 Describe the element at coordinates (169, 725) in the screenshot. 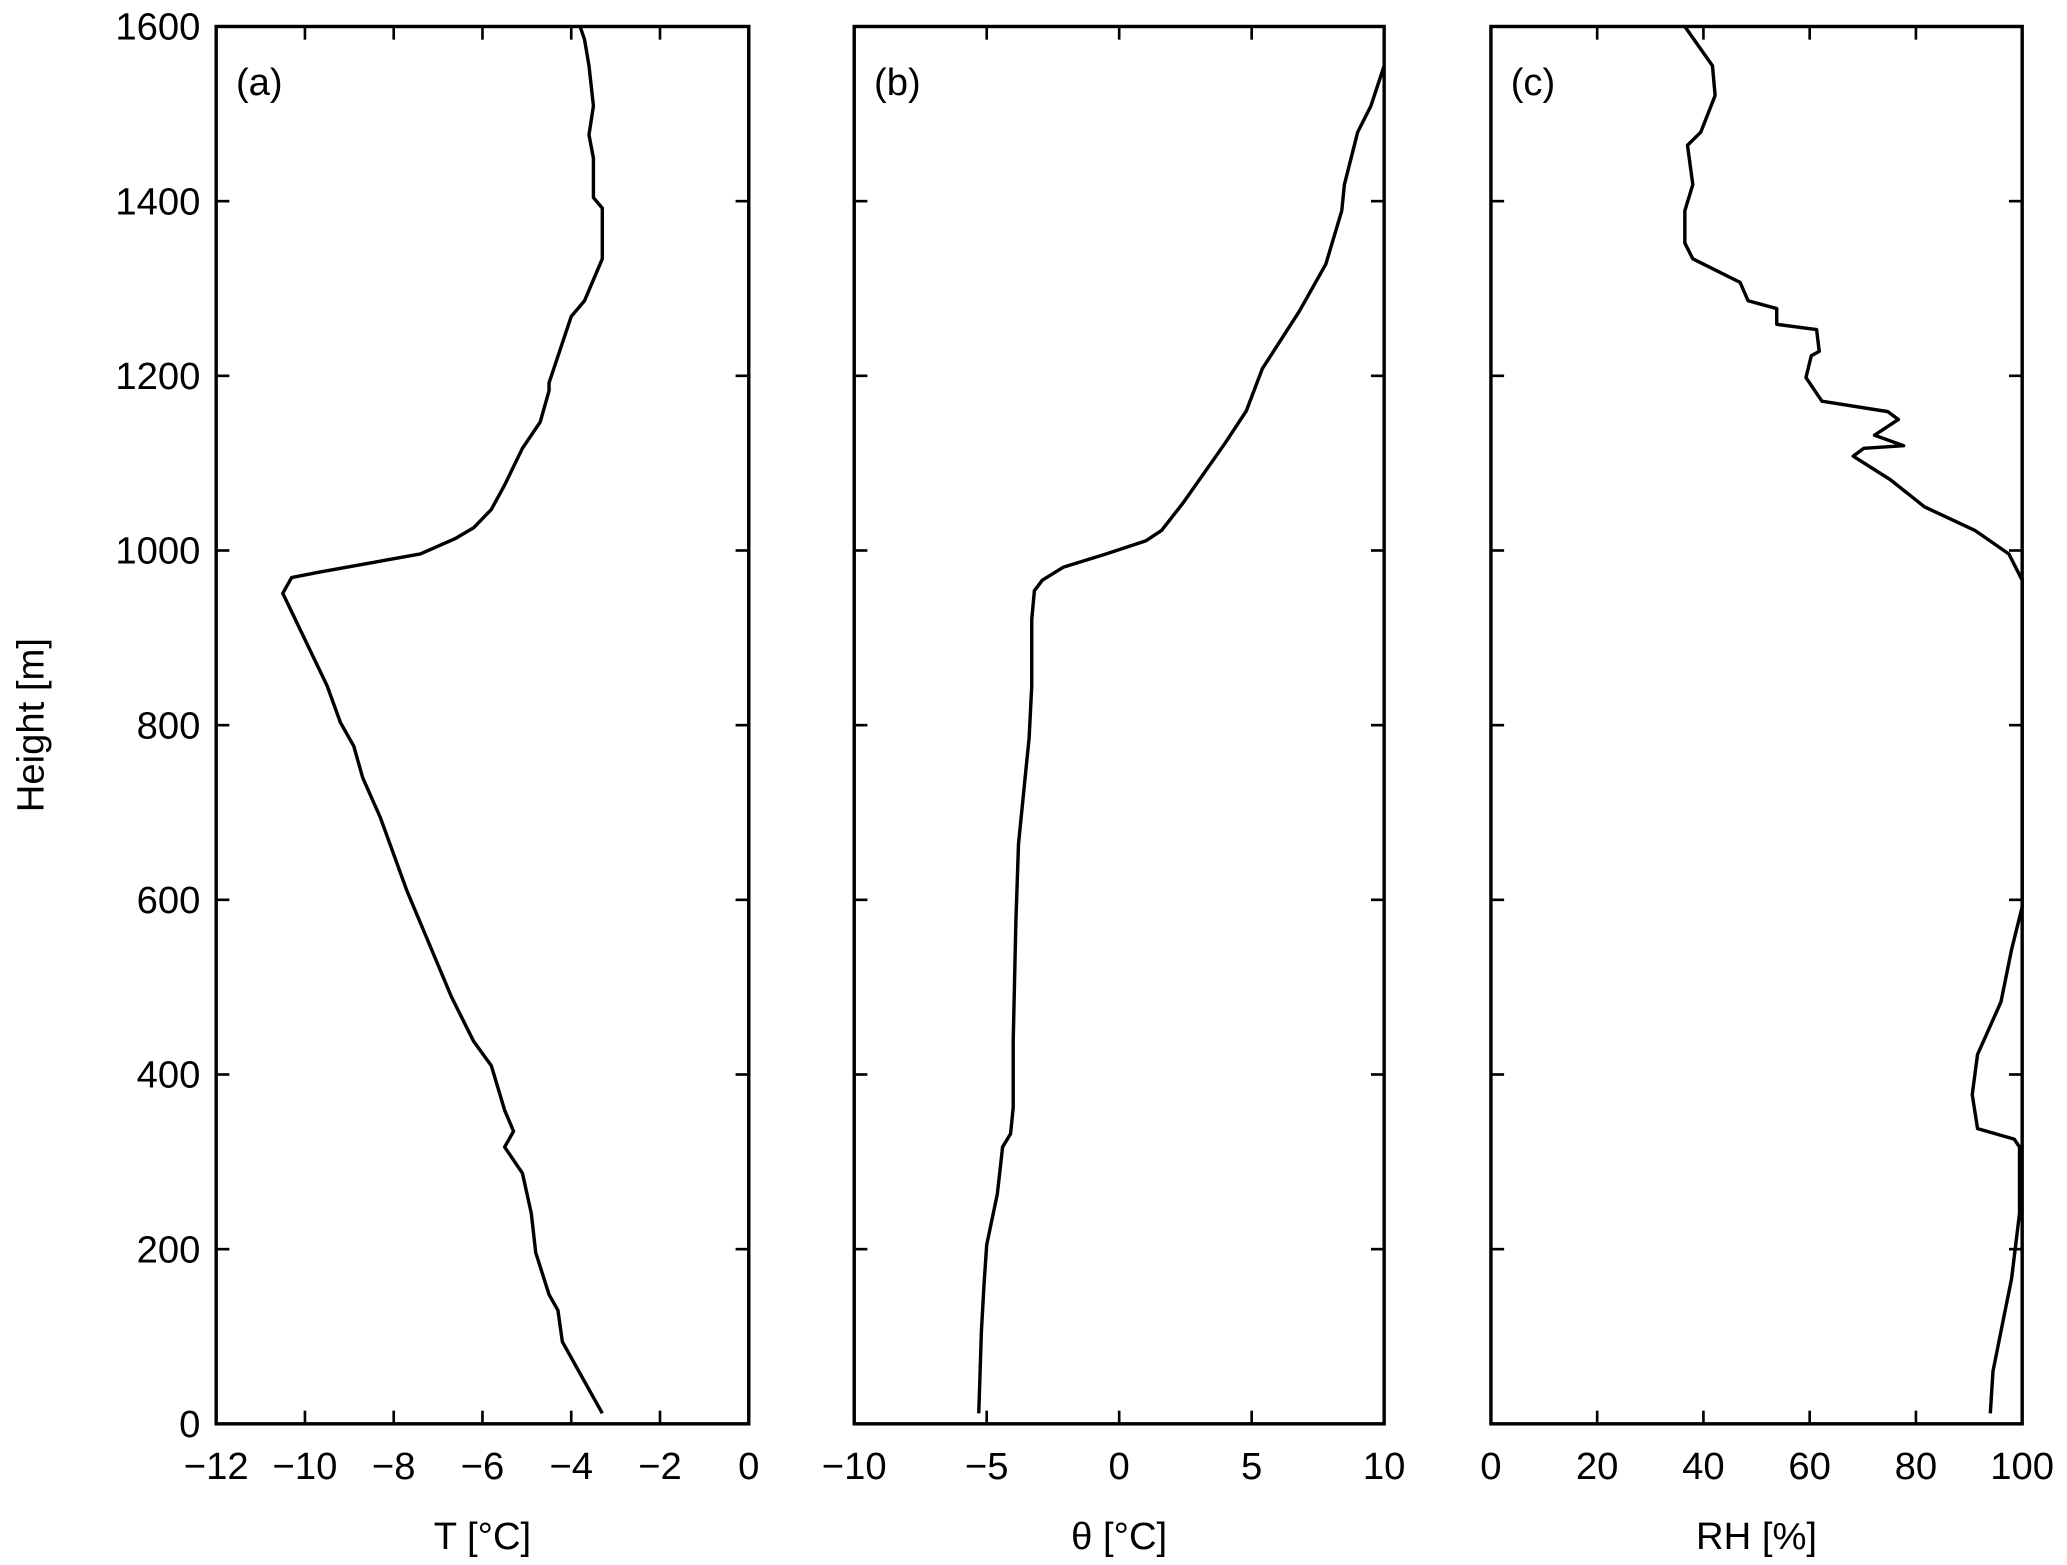

I see `y-tick-label: 800` at that location.